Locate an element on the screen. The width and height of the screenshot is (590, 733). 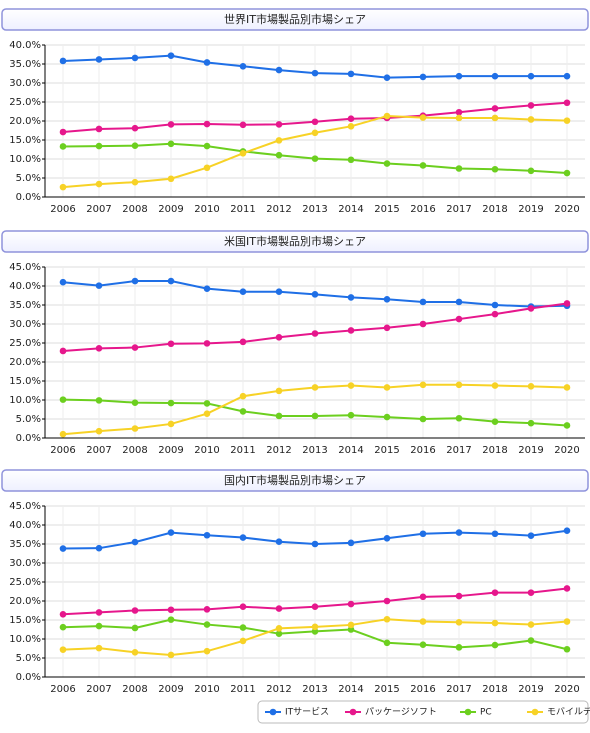
y-tick-label: 30.0% is located at coordinates (25, 83).